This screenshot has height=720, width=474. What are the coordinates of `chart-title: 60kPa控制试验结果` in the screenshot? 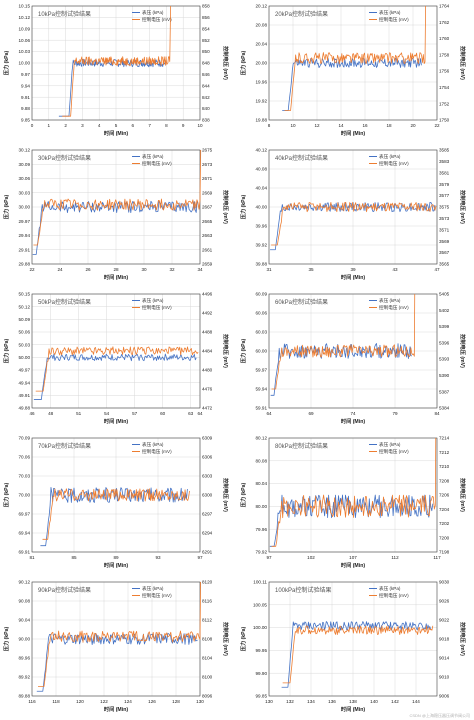 It's located at (301, 302).